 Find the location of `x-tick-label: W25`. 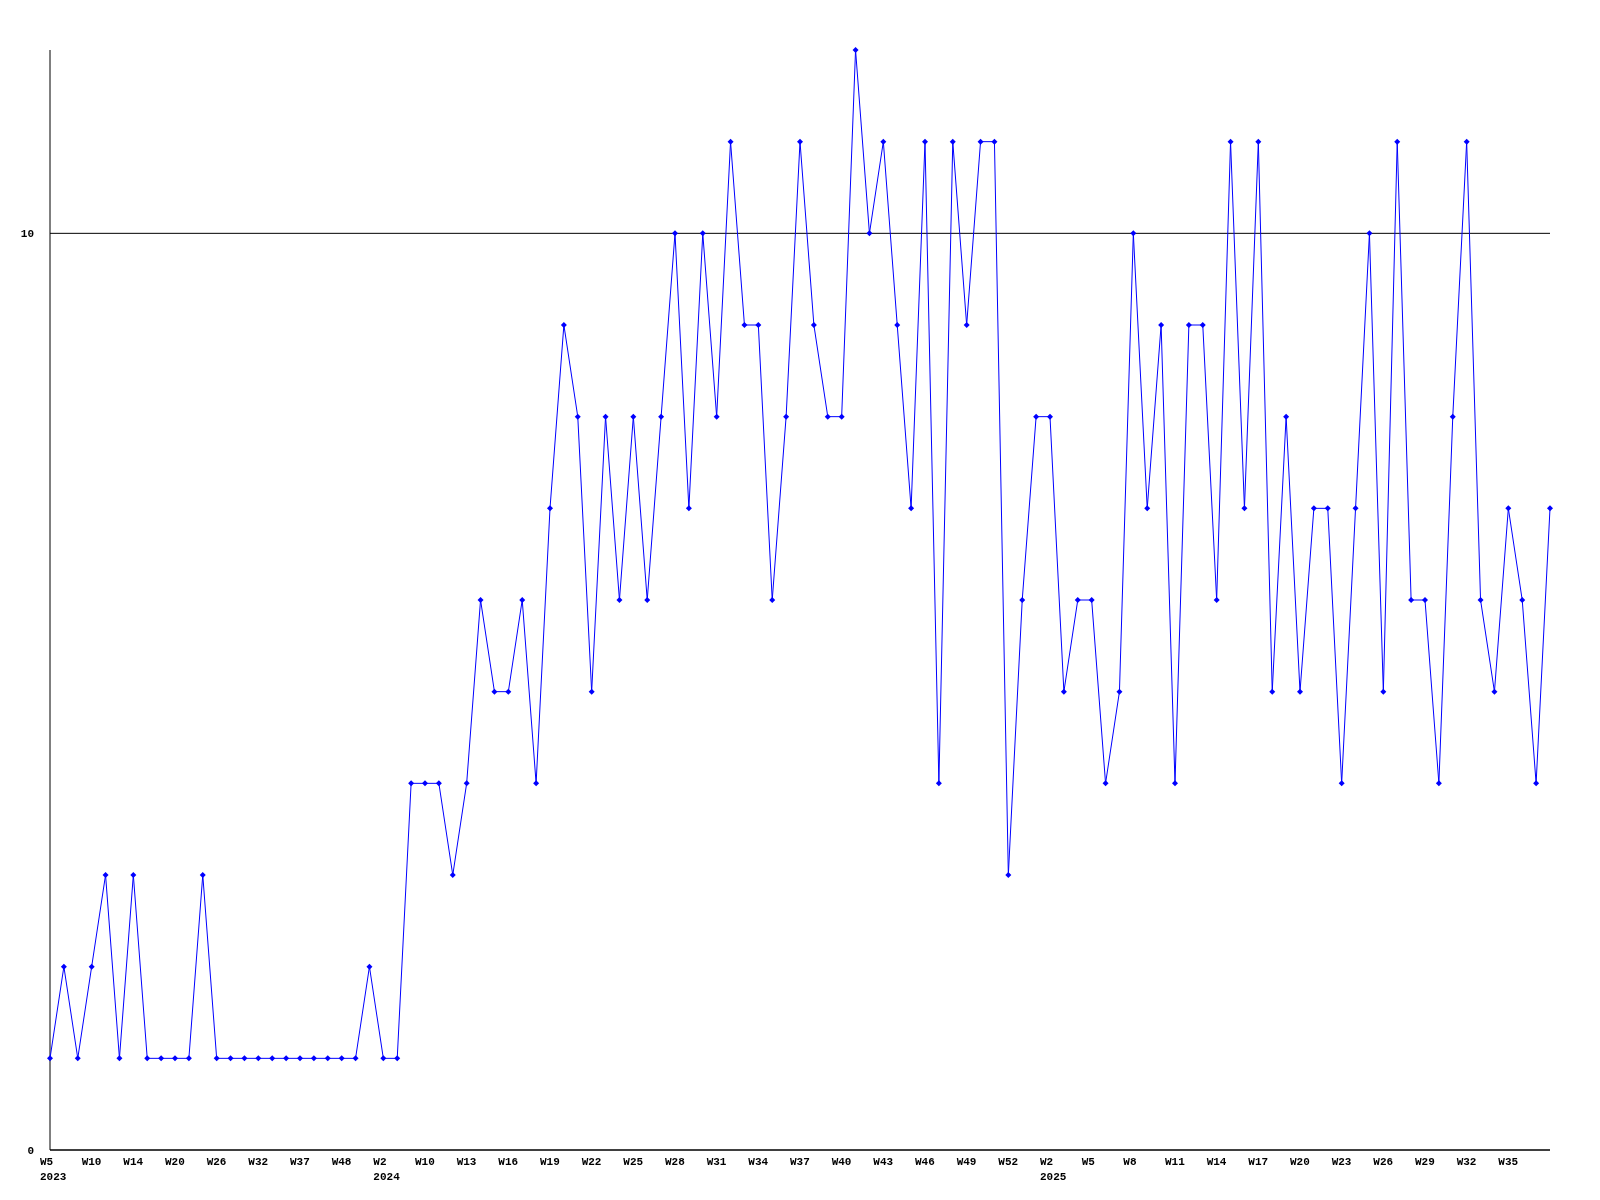

x-tick-label: W25 is located at coordinates (633, 1162).